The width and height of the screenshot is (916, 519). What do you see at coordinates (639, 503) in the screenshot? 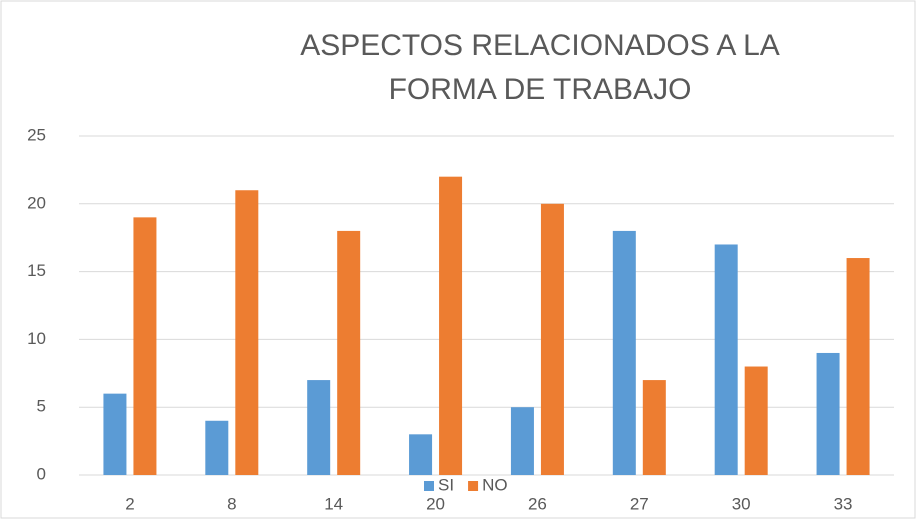
I see `x-tick-label: 27` at bounding box center [639, 503].